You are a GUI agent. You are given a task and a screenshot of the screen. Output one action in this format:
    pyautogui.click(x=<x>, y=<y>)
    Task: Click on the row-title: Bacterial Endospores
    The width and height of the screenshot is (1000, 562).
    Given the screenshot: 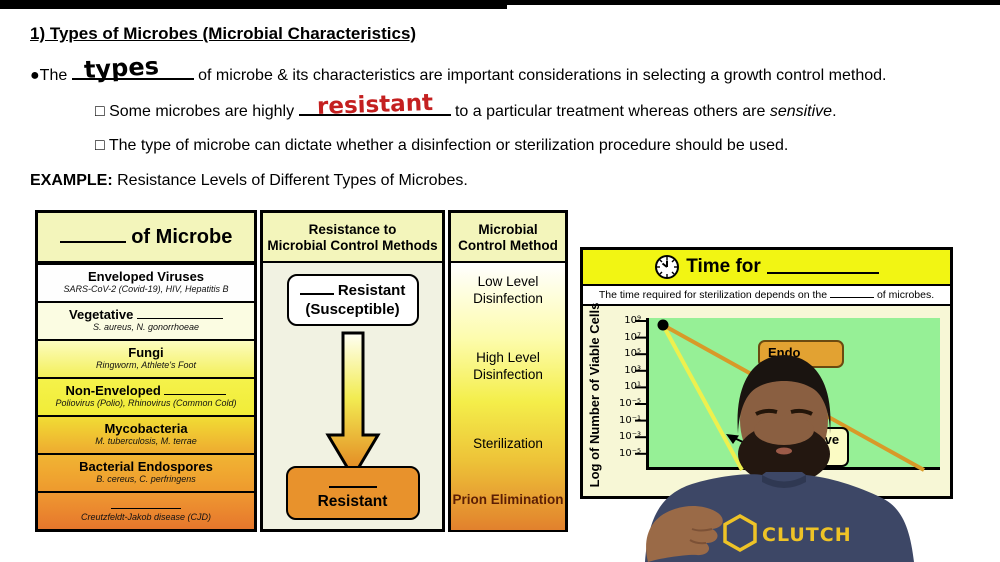 What is the action you would take?
    pyautogui.click(x=146, y=466)
    